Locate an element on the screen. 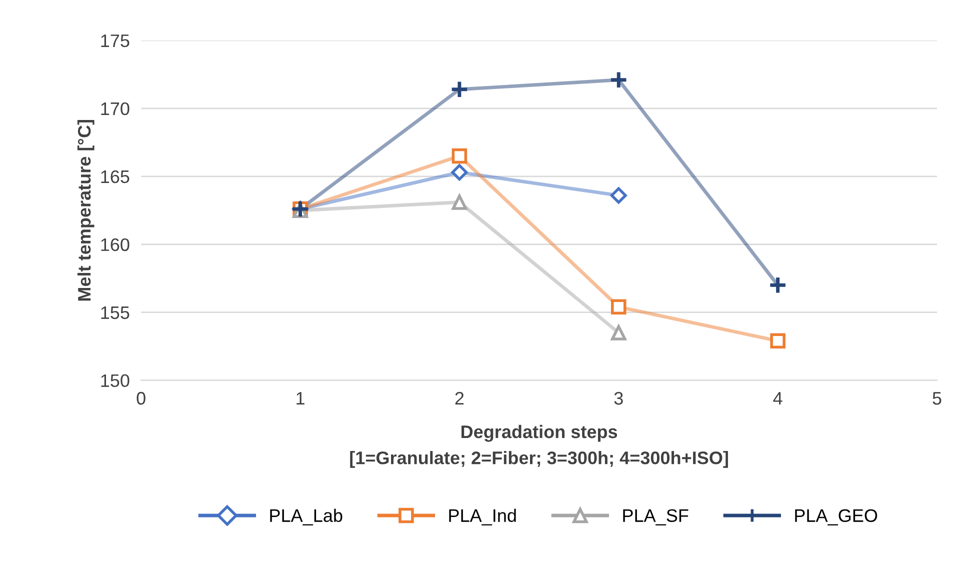 This screenshot has height=578, width=973. x-tick-label: 0 is located at coordinates (141, 398).